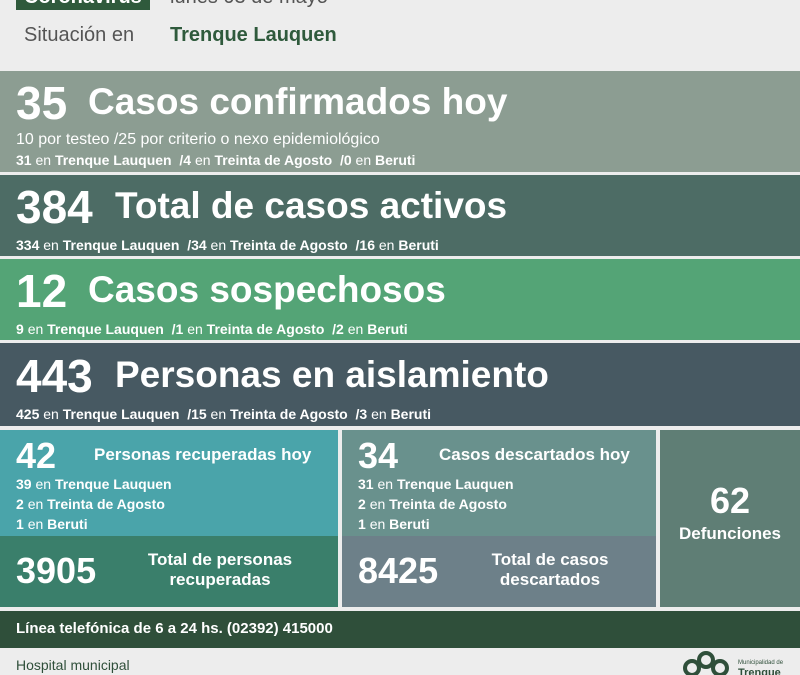  Describe the element at coordinates (706, 663) in the screenshot. I see `municipality-logo-icon` at that location.